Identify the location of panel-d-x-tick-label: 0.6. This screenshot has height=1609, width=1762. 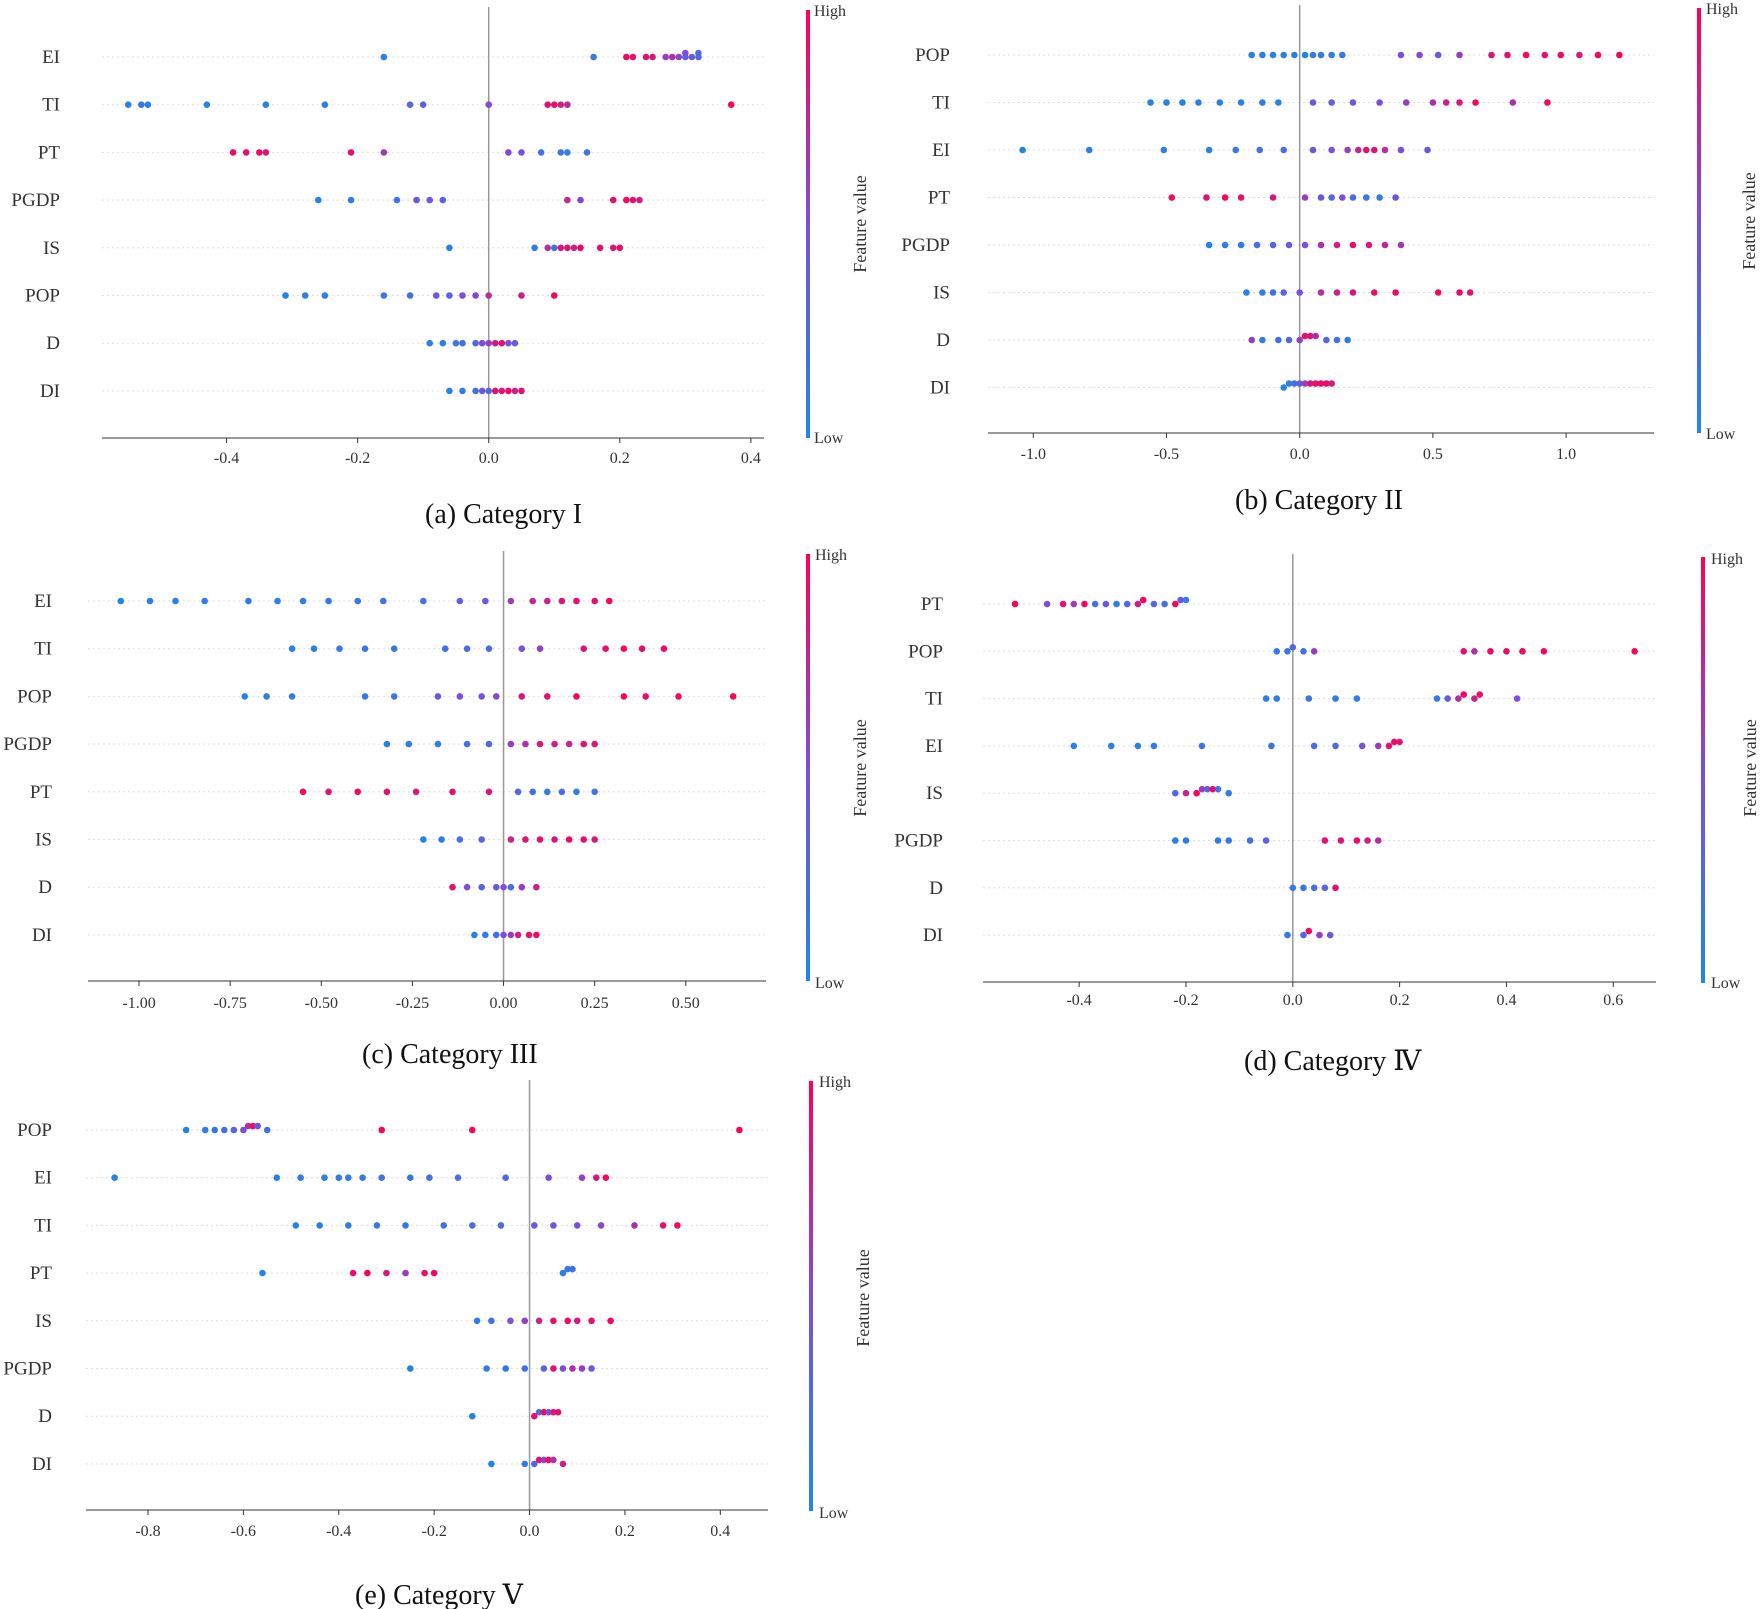
(1613, 1000).